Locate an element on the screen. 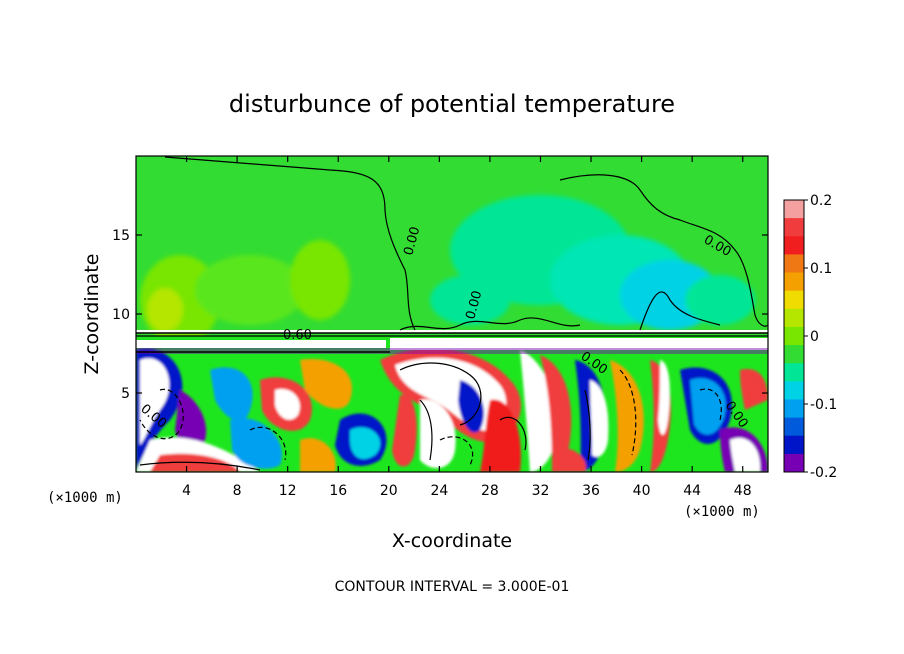  y-tick-label: 15 is located at coordinates (121, 236).